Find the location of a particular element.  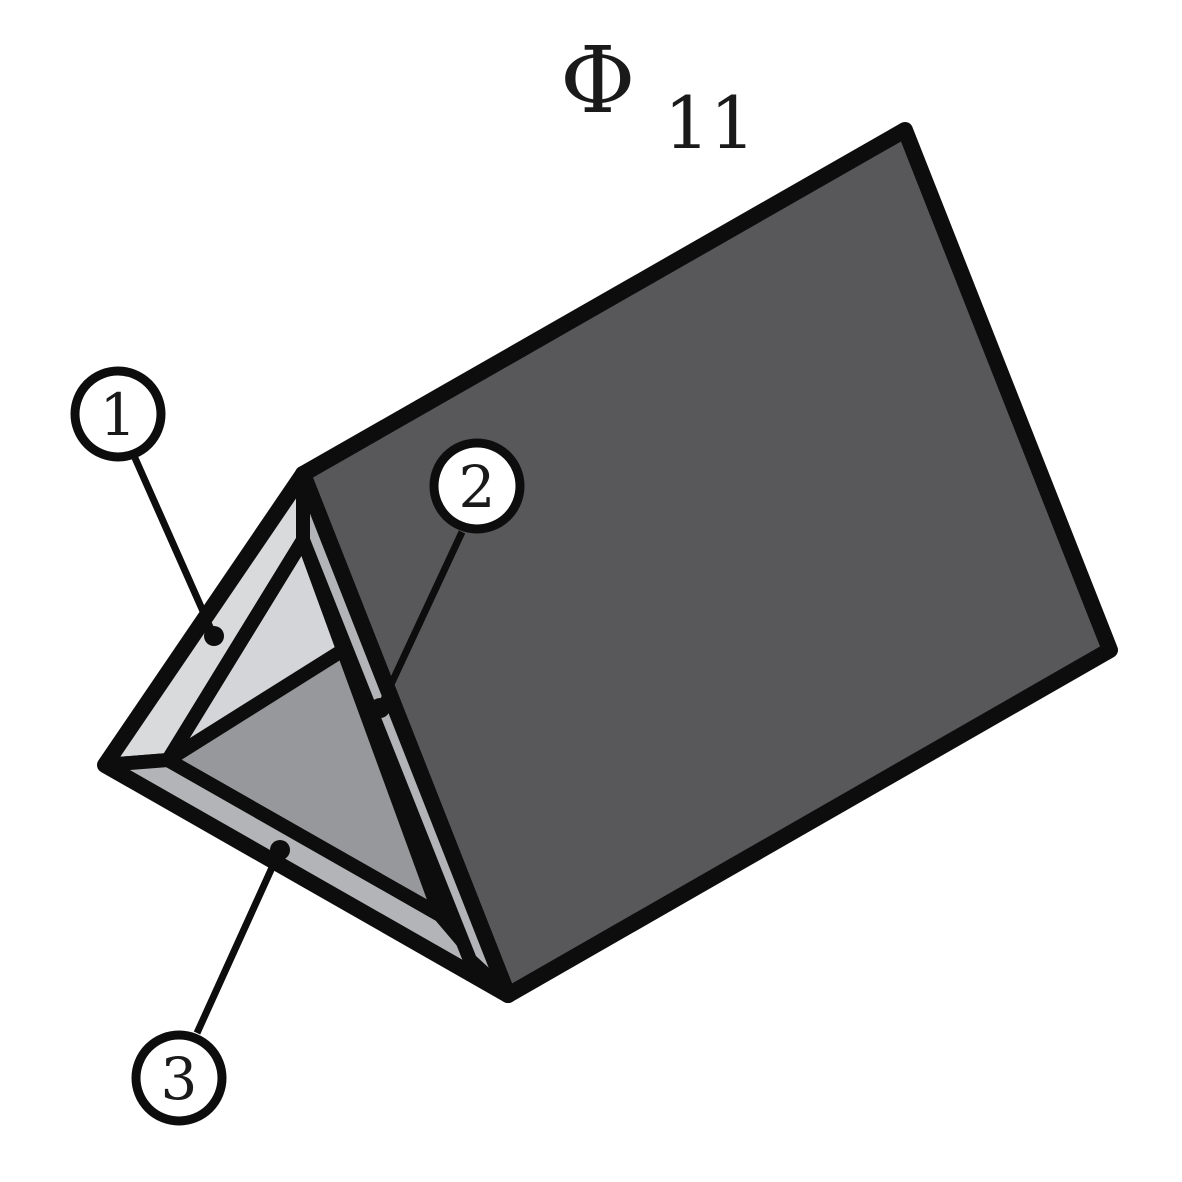

inner-triangle-edge-ridge is located at coordinates (305, 729).